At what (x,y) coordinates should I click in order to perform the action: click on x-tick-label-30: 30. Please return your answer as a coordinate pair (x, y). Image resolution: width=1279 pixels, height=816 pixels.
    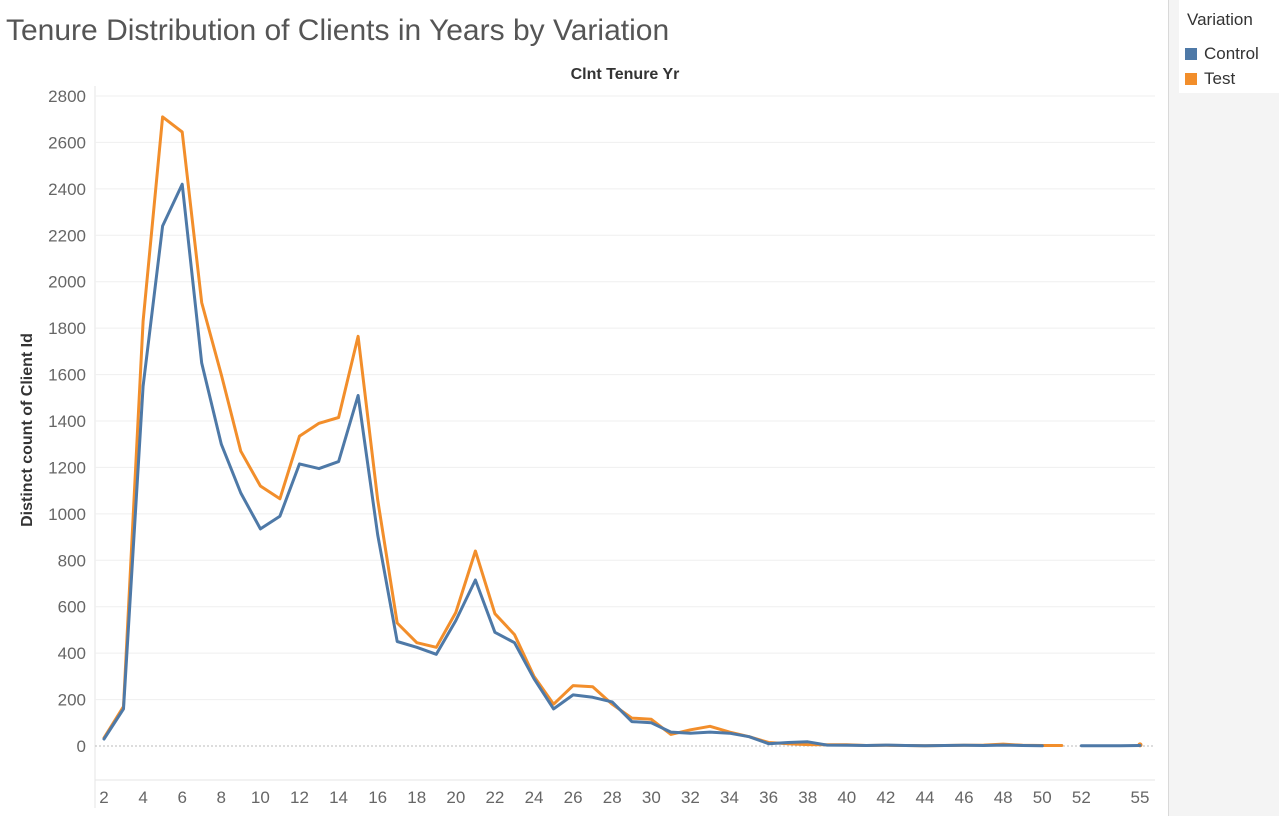
    Looking at the image, I should click on (651, 797).